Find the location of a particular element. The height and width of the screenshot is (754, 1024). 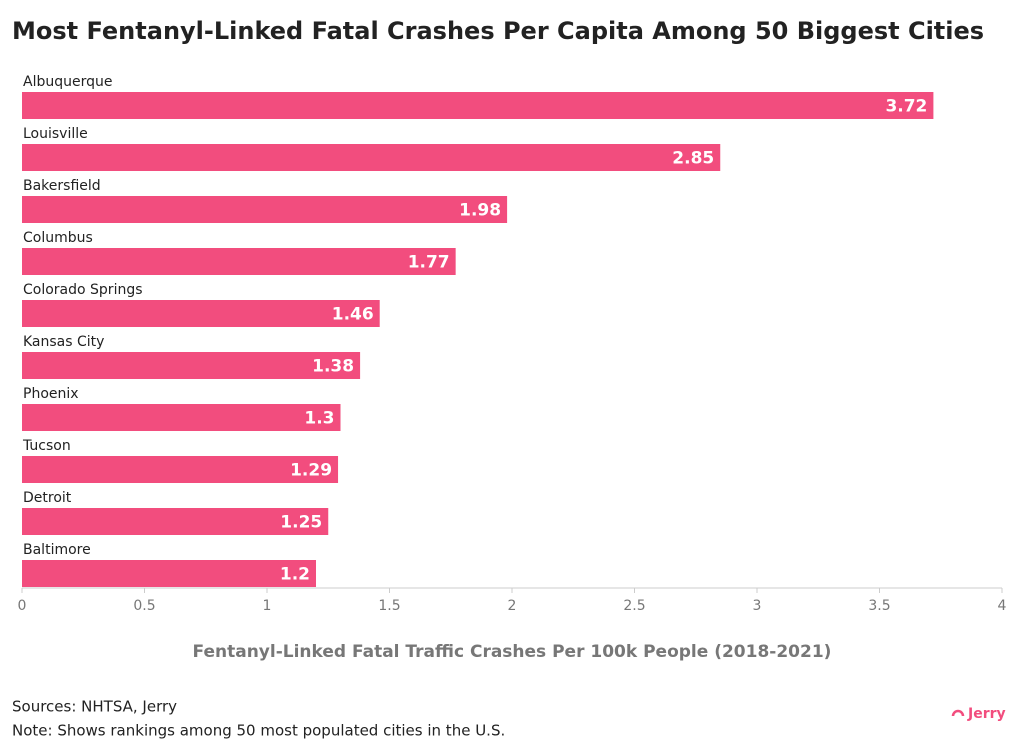

x-tick-label: 1.5 is located at coordinates (389, 606).